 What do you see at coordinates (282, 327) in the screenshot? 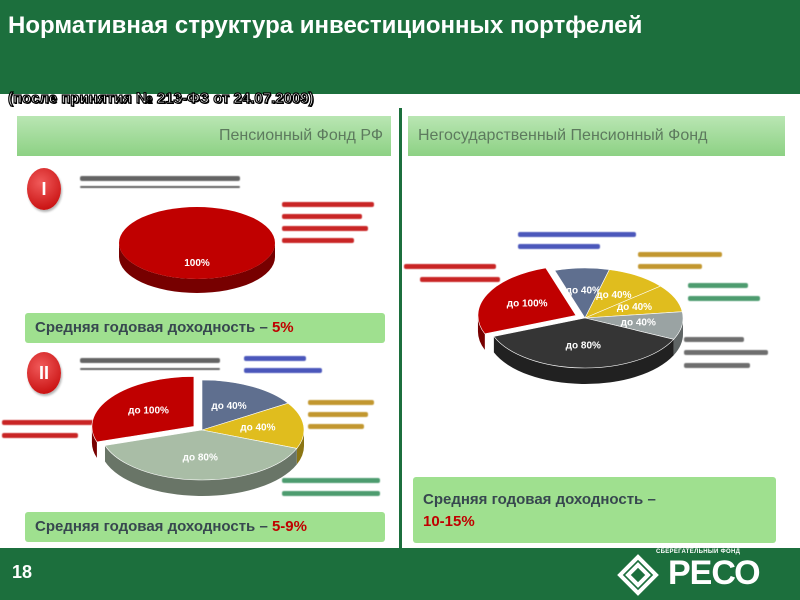
I see `yield-conservative-value: 5%` at bounding box center [282, 327].